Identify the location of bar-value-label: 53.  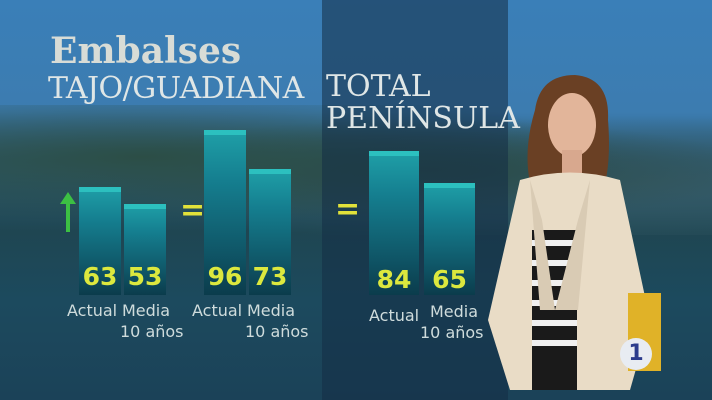
(145, 276).